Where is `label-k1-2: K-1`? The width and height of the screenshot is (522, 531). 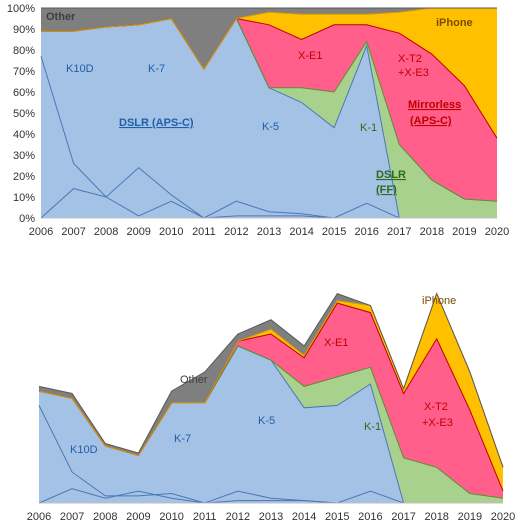
label-k1-2: K-1 is located at coordinates (372, 427).